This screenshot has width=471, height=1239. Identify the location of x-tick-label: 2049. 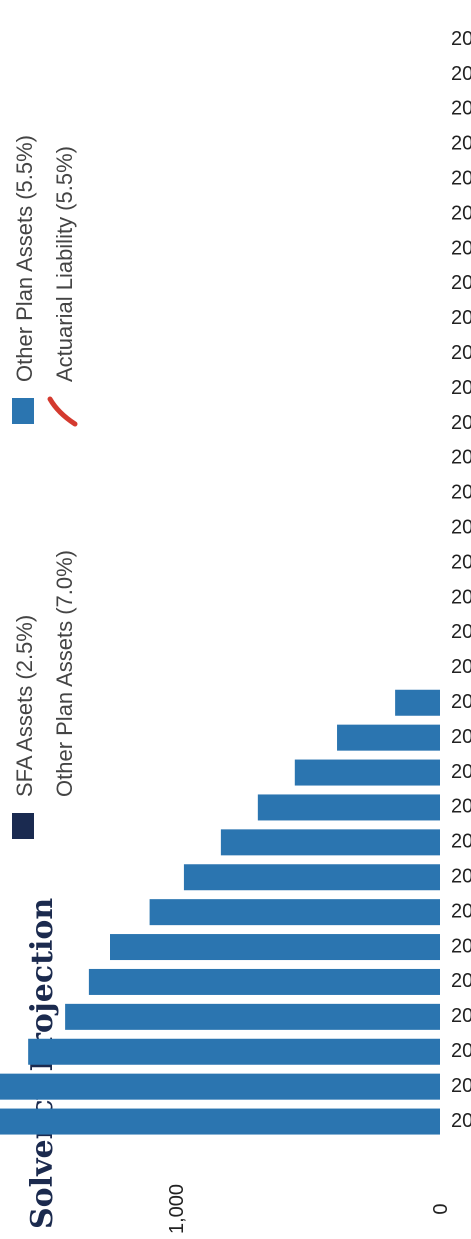
(461, 109).